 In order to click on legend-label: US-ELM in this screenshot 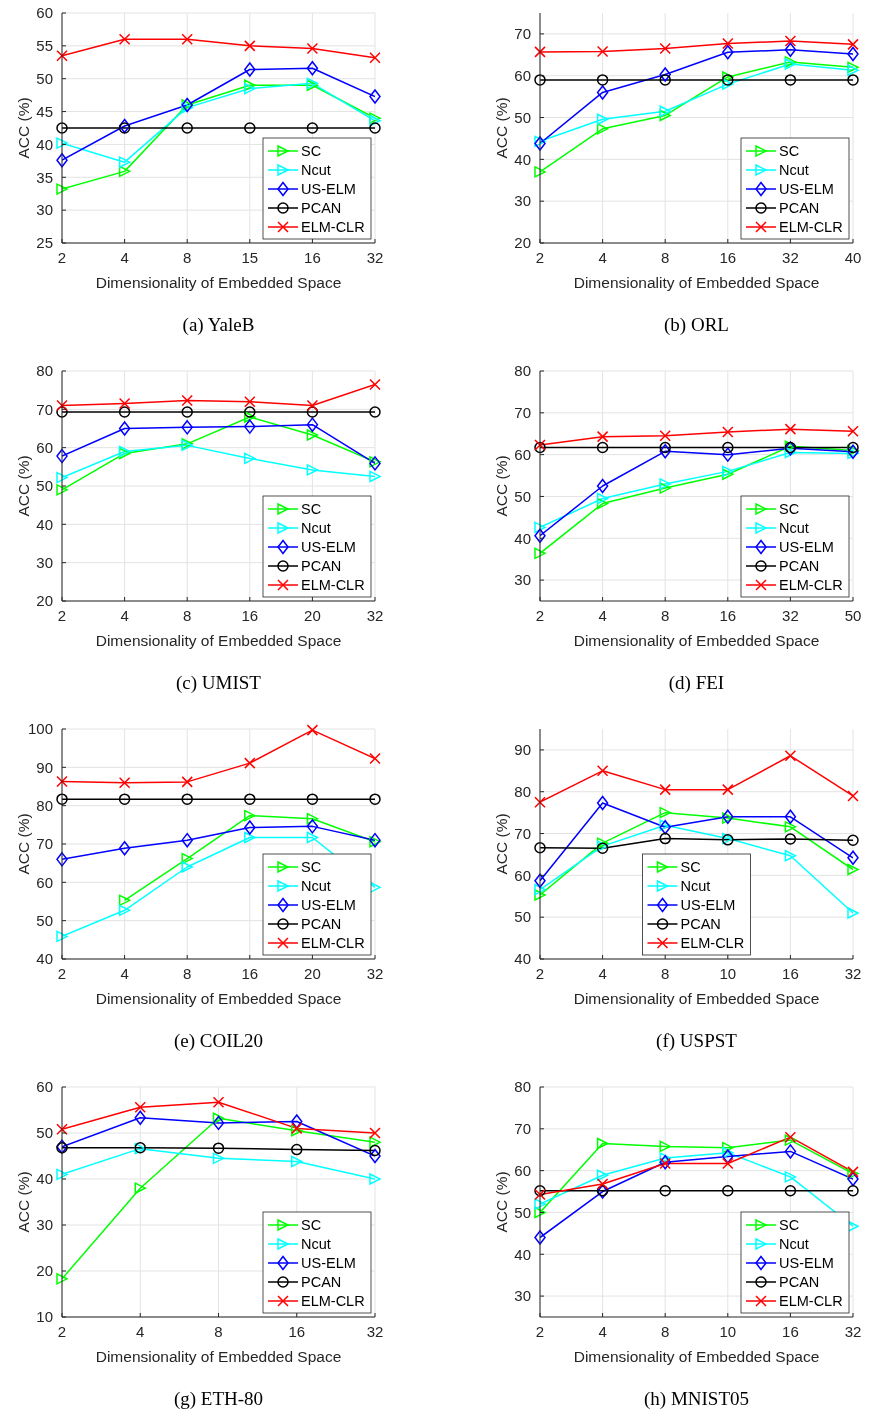, I will do `click(806, 1263)`.